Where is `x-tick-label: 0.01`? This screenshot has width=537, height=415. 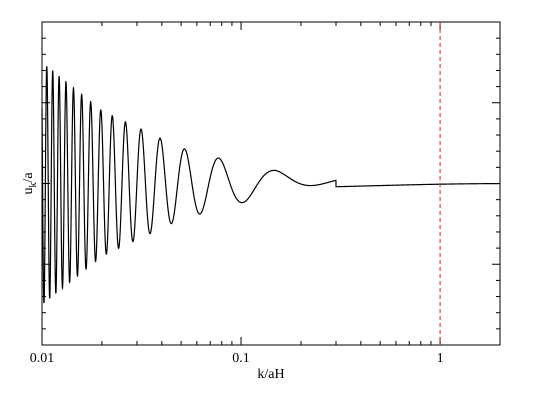
x-tick-label: 0.01 is located at coordinates (42, 358).